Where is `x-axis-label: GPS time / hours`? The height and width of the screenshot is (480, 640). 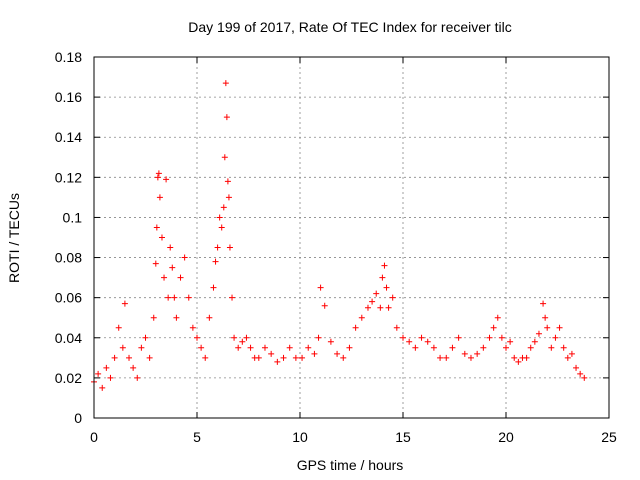 x-axis-label: GPS time / hours is located at coordinates (350, 465).